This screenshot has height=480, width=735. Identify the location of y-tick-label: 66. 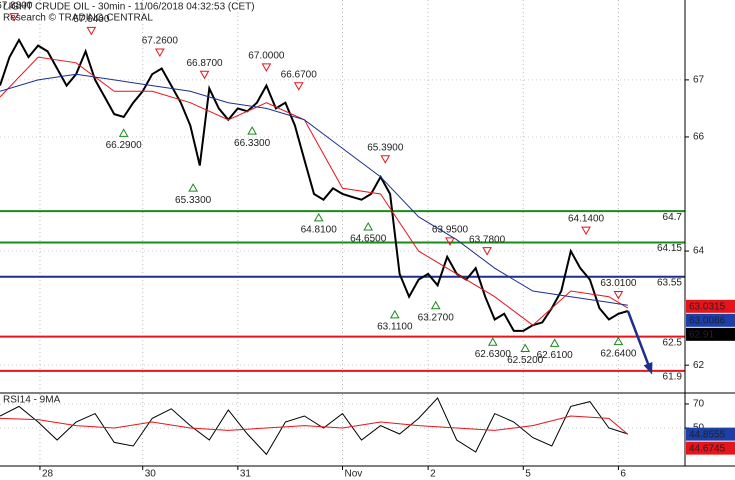
(699, 137).